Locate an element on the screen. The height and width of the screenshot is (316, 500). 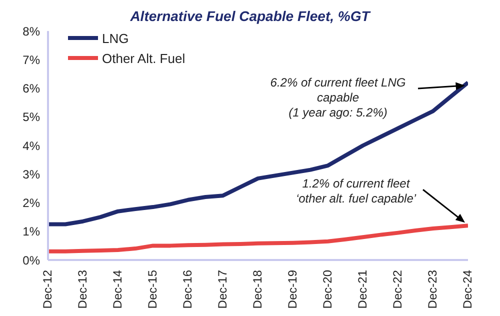
y-tick-label: 6% is located at coordinates (31, 89).